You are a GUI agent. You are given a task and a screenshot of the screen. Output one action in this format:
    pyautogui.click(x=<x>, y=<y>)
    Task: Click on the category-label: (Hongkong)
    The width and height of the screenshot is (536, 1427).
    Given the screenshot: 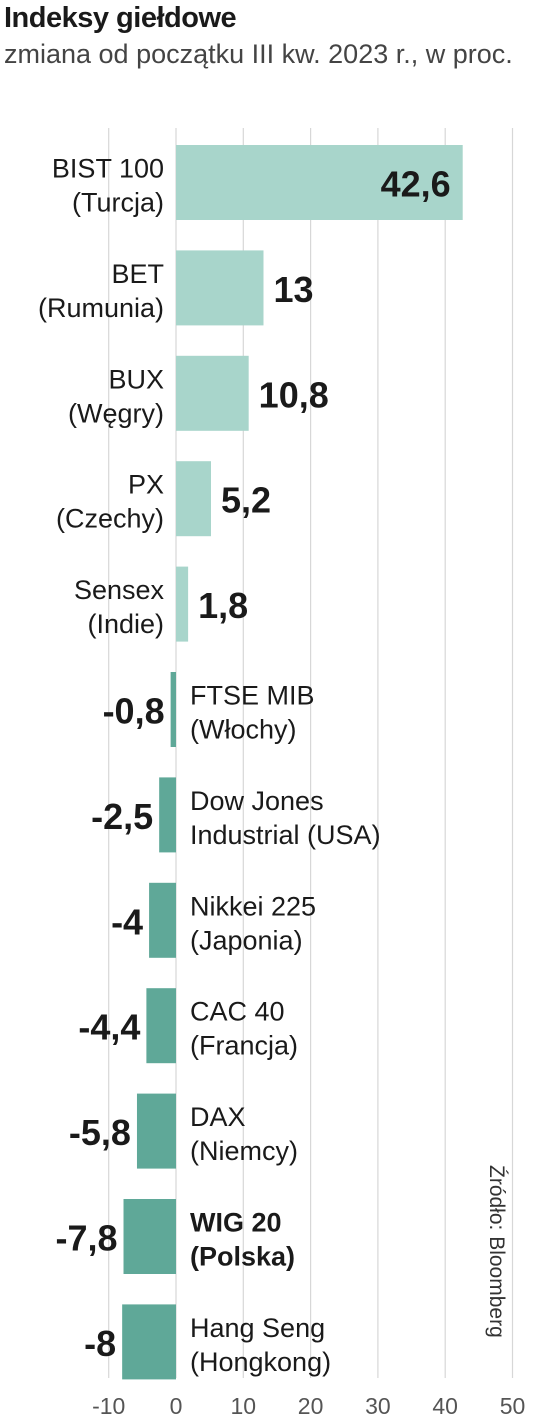 What is the action you would take?
    pyautogui.click(x=260, y=1362)
    